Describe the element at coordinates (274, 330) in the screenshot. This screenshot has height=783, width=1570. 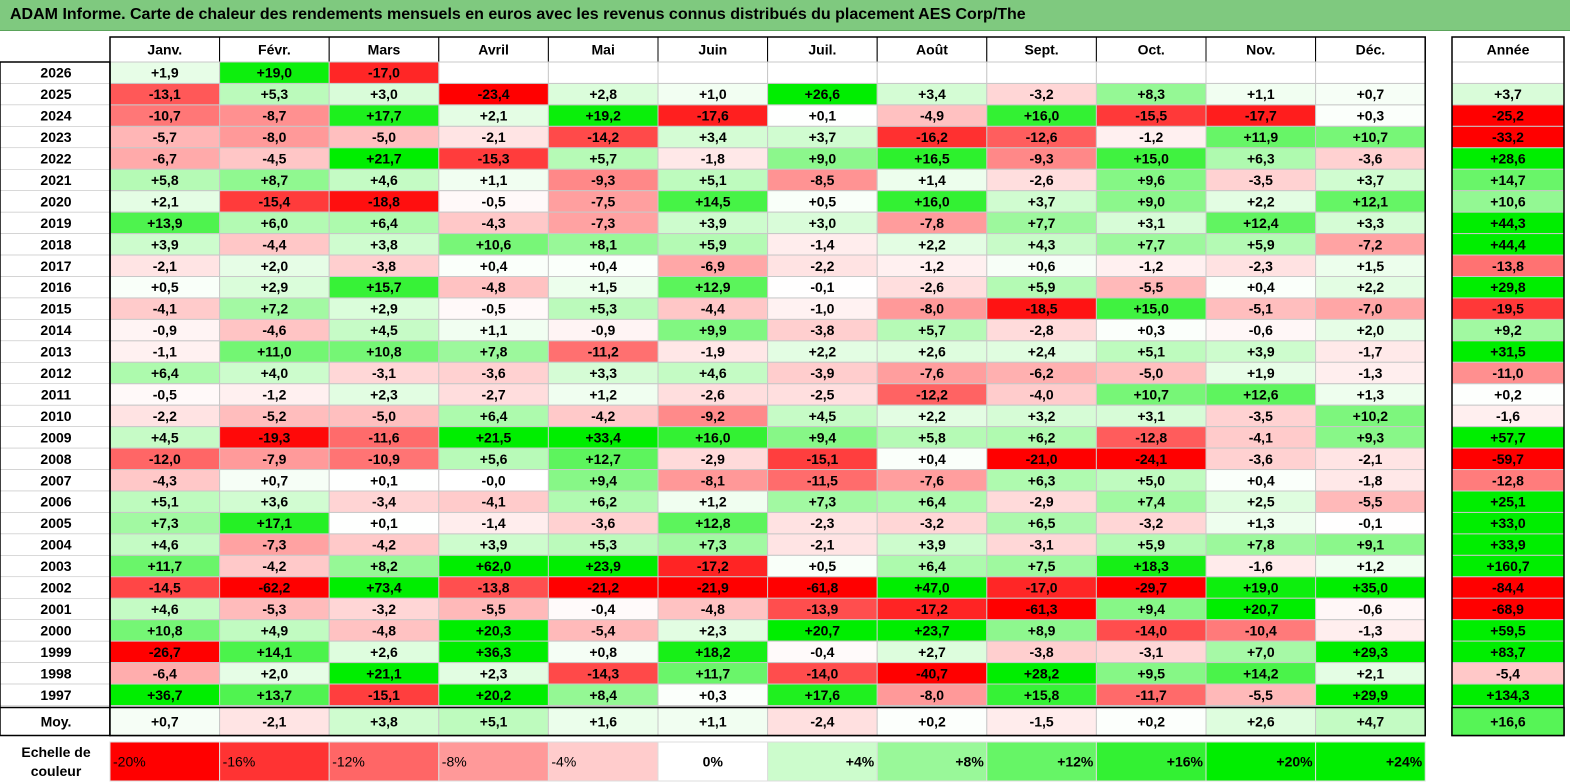
I see `heat-value: -4,6` at that location.